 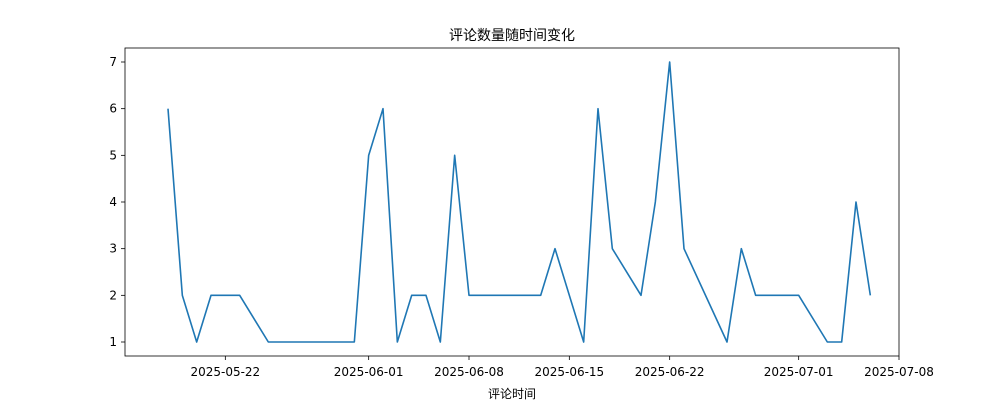 I want to click on x-tick-label: 2025-05-22, so click(x=225, y=372).